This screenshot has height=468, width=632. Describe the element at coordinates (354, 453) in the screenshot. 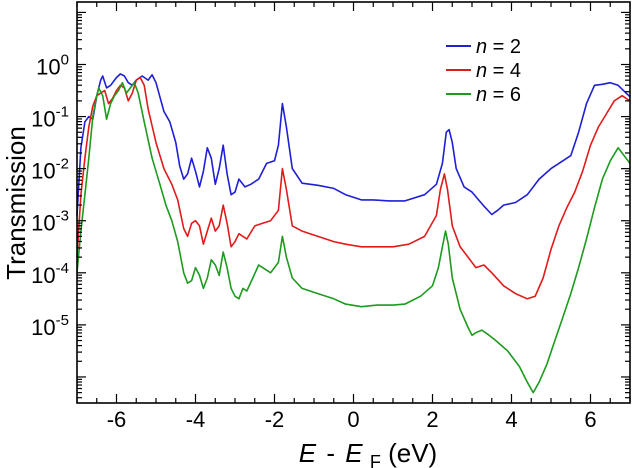

I see `x-axis-label-e2: E` at that location.